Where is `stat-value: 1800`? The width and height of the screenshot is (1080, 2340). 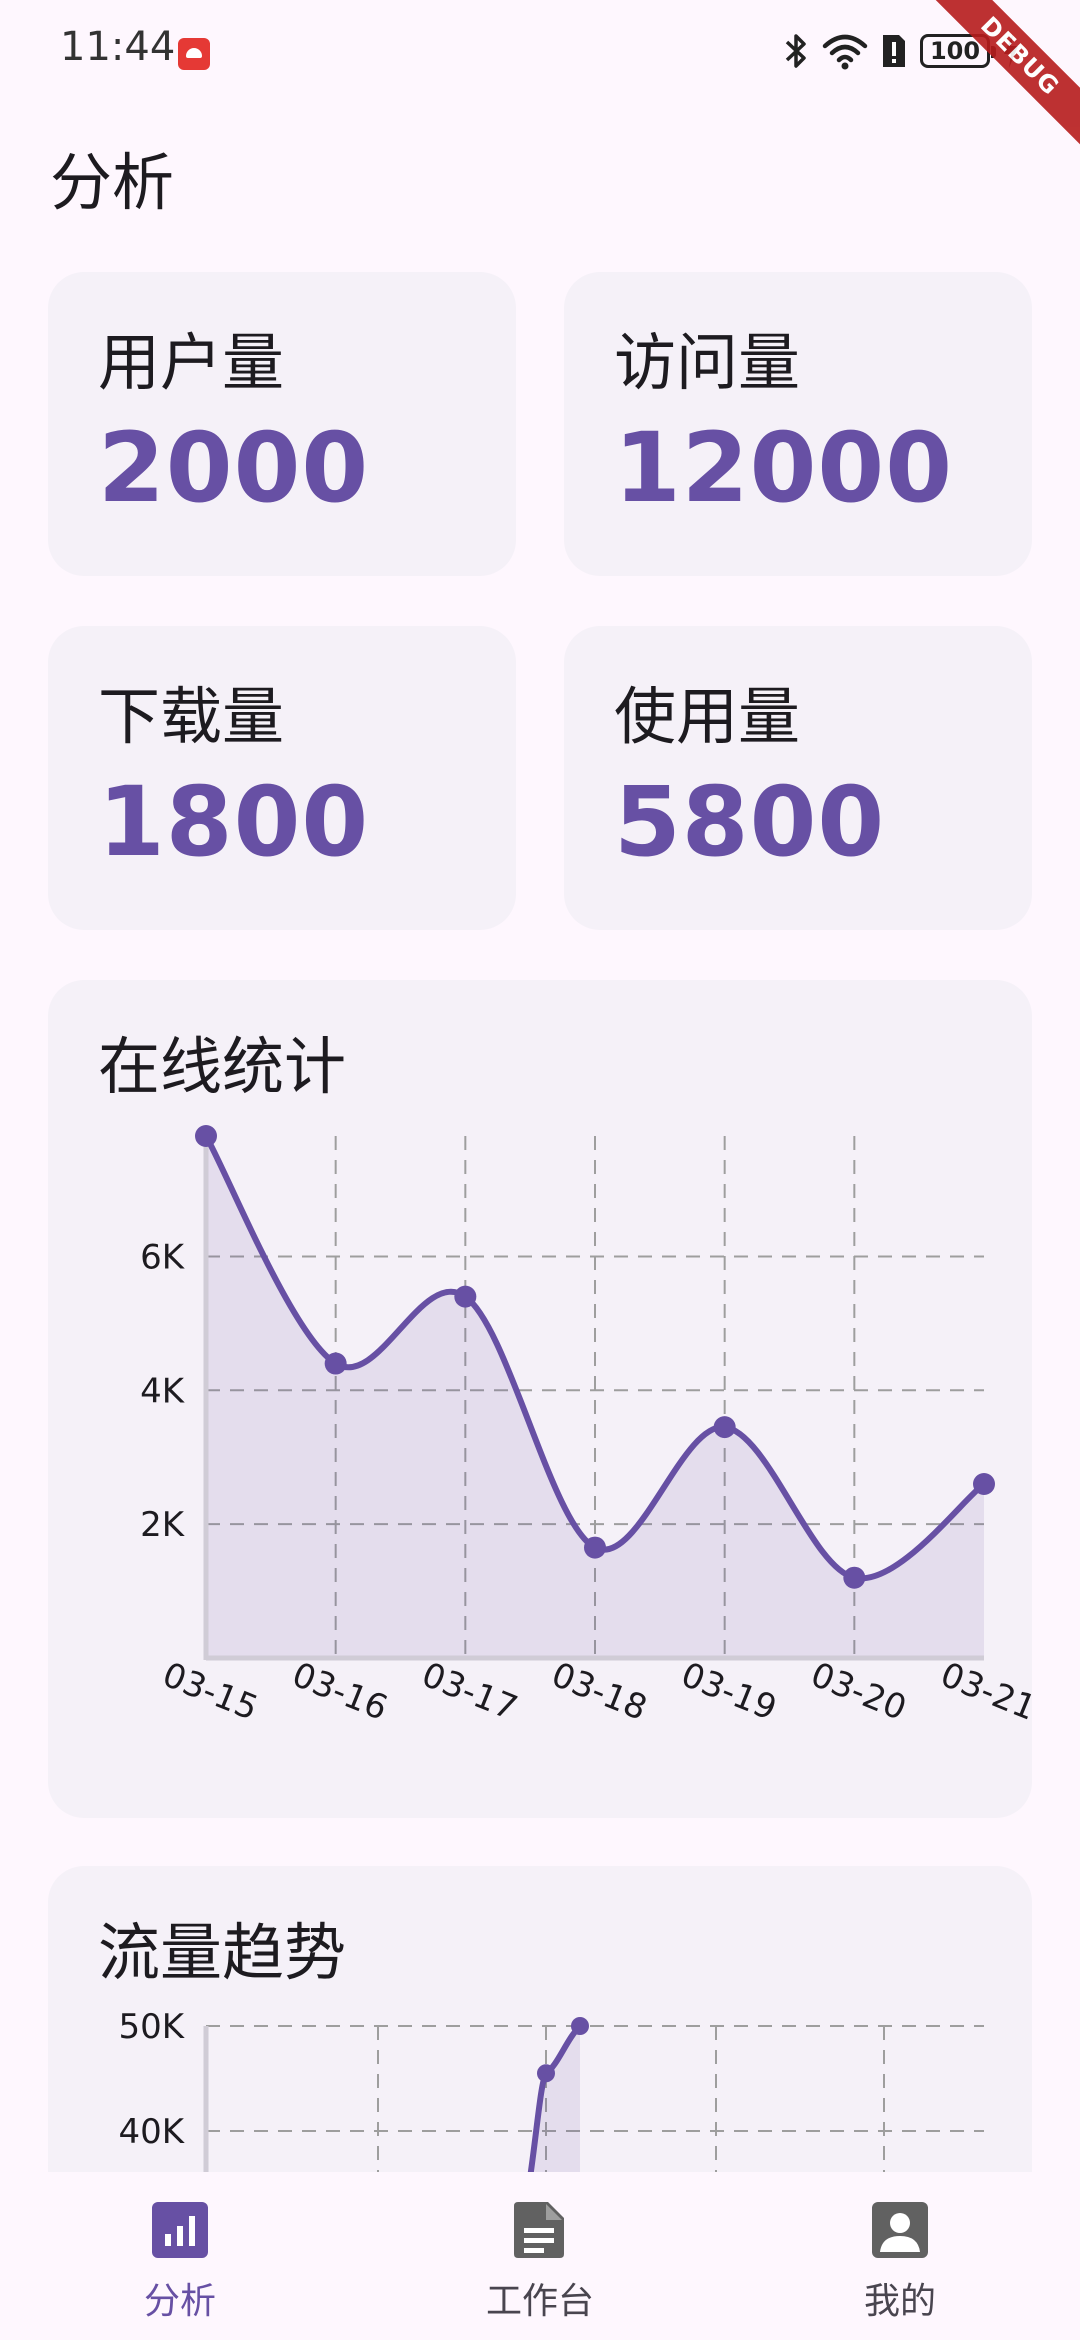
stat-value: 1800 is located at coordinates (234, 822).